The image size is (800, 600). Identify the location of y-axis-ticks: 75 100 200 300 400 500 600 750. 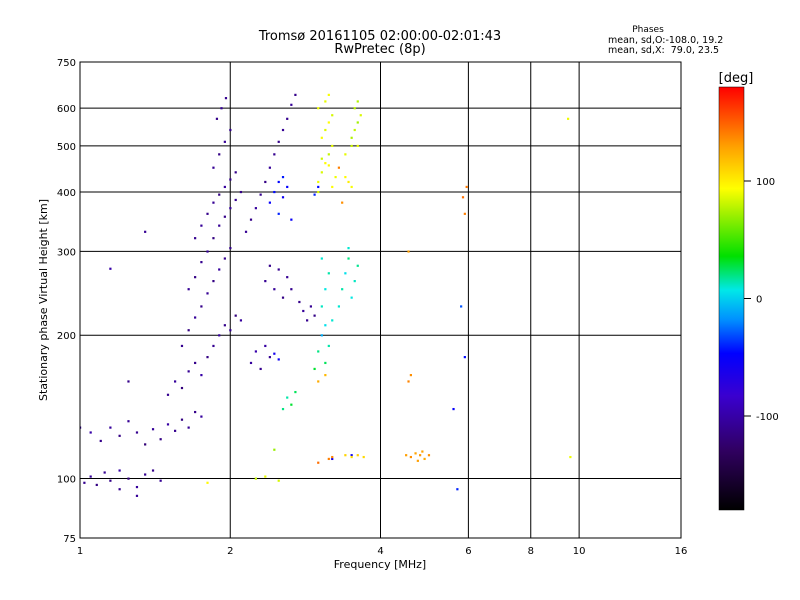
(66, 301).